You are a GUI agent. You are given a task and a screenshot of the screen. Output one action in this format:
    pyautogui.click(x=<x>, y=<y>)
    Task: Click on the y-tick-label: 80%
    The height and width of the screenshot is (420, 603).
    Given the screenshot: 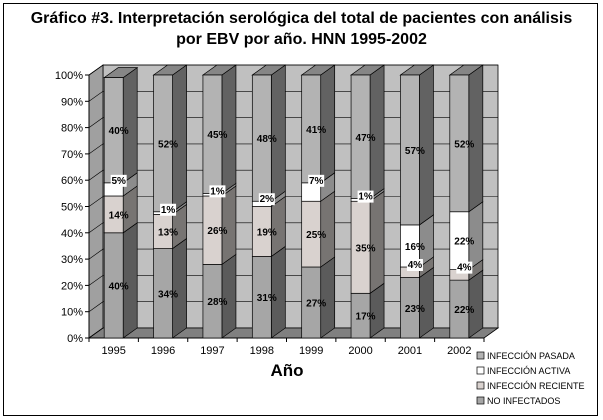 What is the action you would take?
    pyautogui.click(x=72, y=129)
    